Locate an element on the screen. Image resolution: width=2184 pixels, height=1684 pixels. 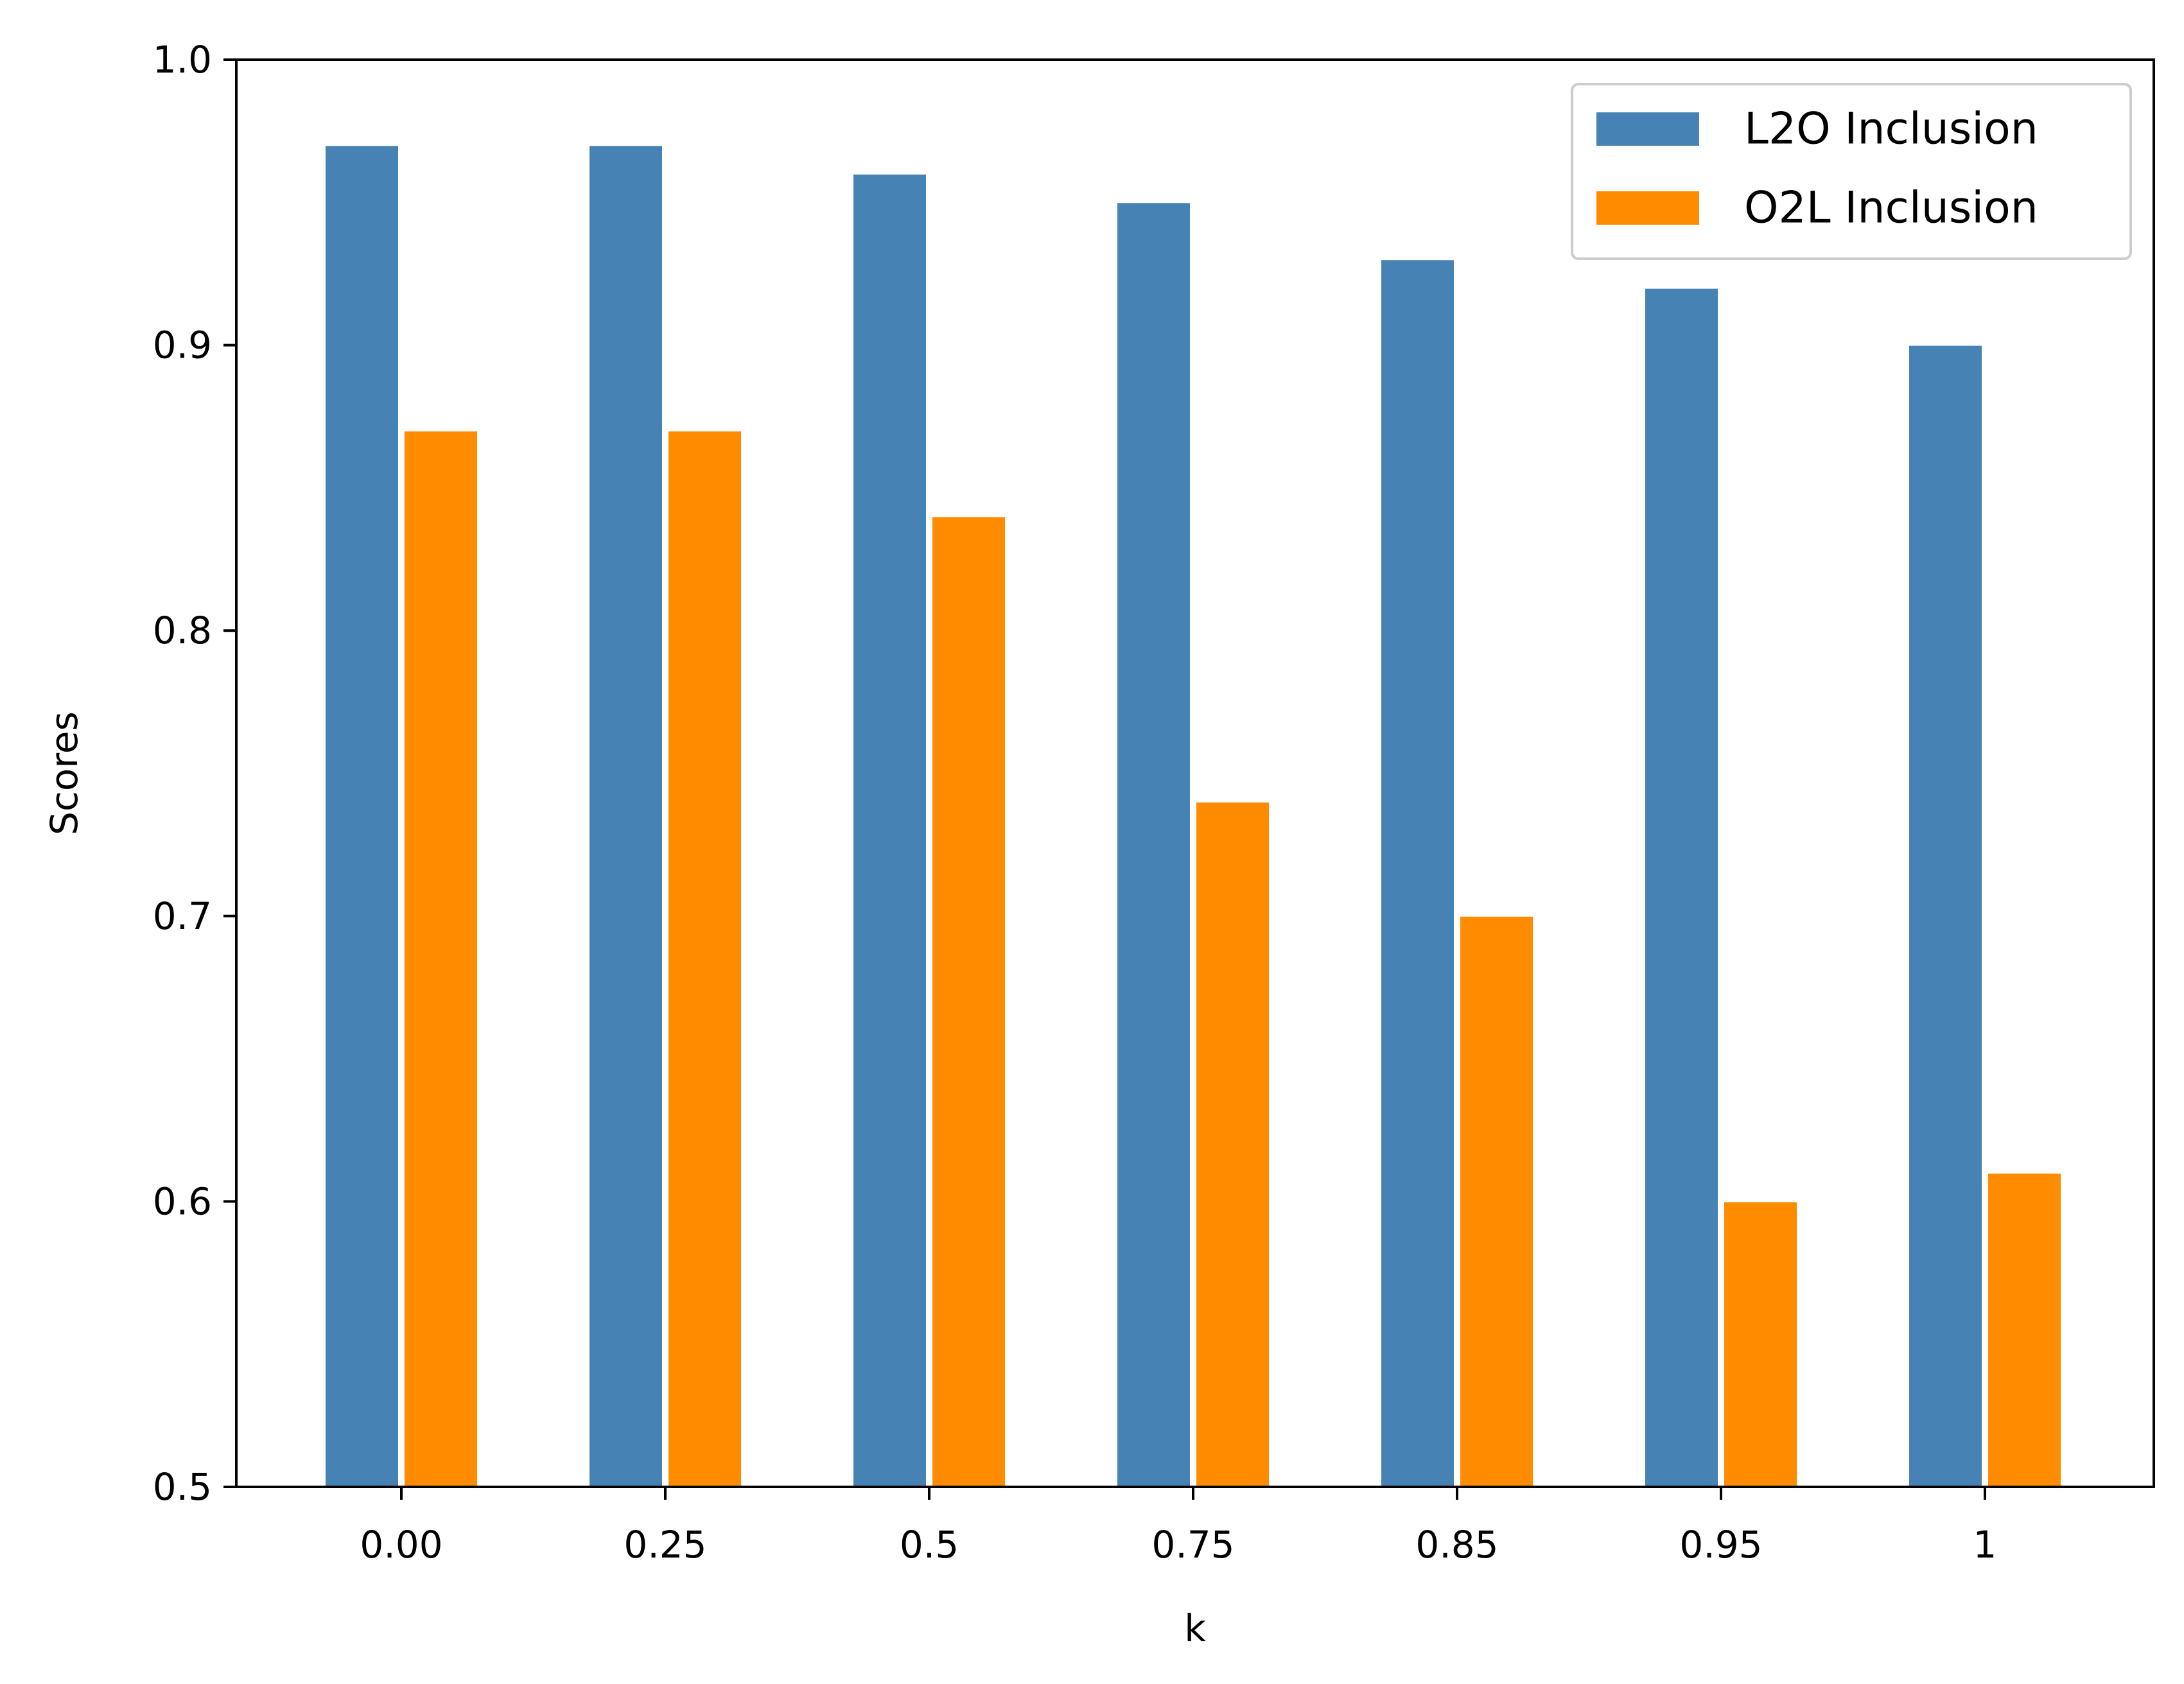
y-tick-label-2: 0.7 is located at coordinates (182, 916).